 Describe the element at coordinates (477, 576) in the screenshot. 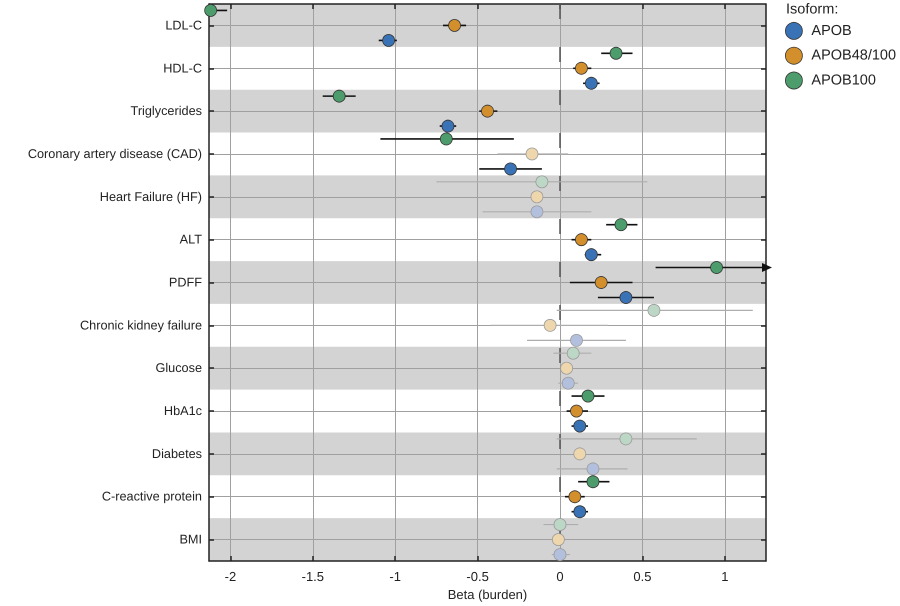

I see `x-tick-label: -0.5` at that location.